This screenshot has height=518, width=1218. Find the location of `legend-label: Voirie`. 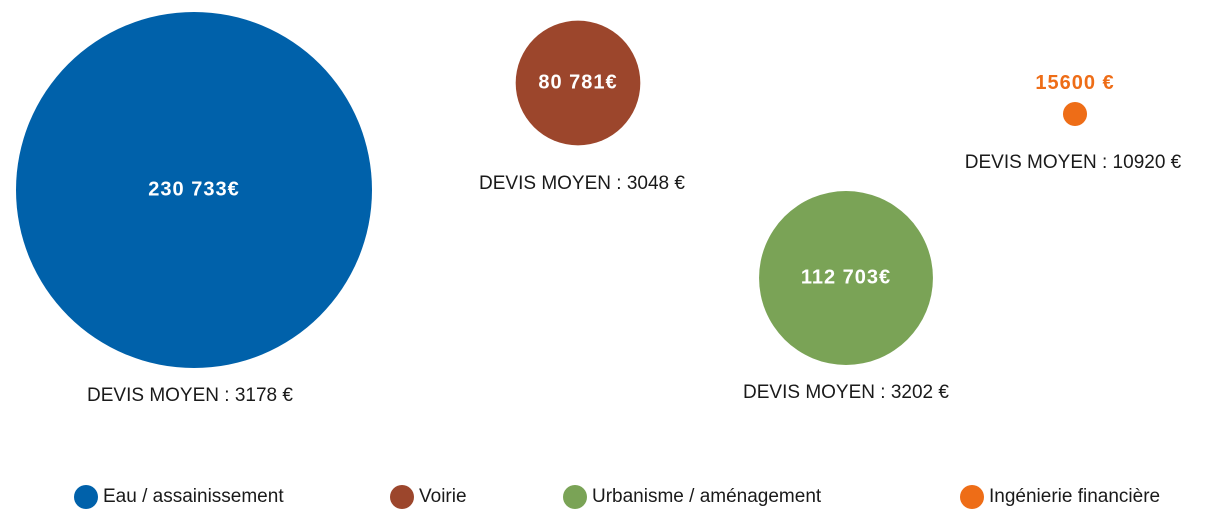

legend-label: Voirie is located at coordinates (443, 496).